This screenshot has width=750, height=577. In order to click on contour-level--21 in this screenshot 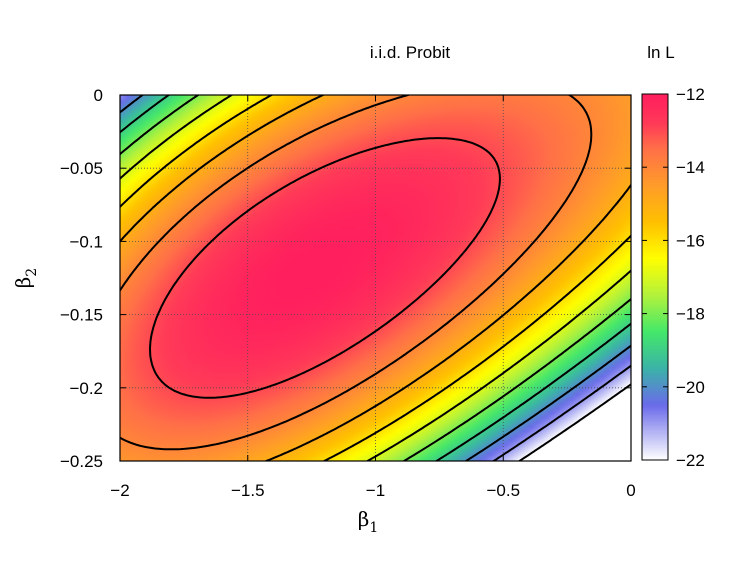, I will do `click(561, 412)`.